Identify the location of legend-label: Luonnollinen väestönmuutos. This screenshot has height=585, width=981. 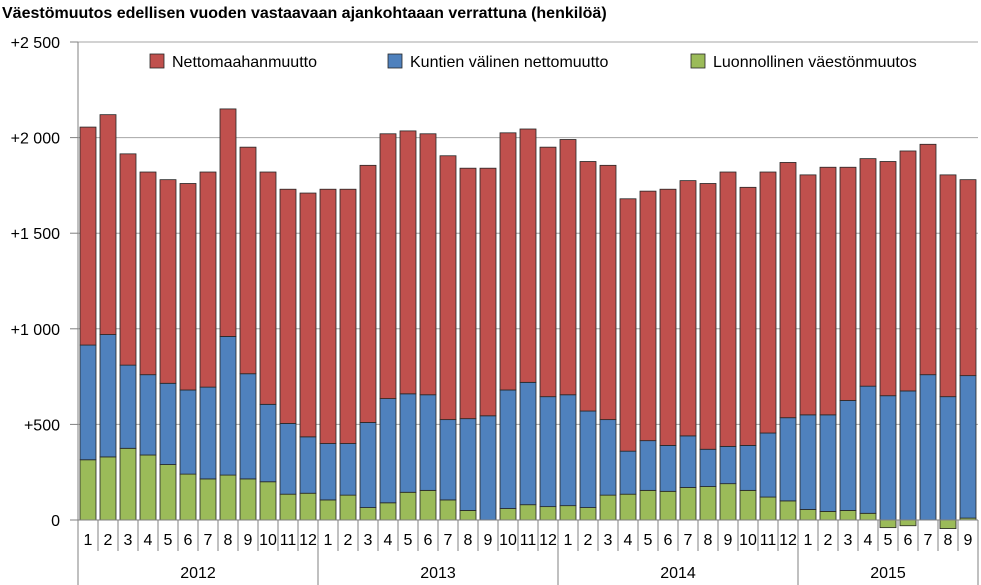
(815, 62).